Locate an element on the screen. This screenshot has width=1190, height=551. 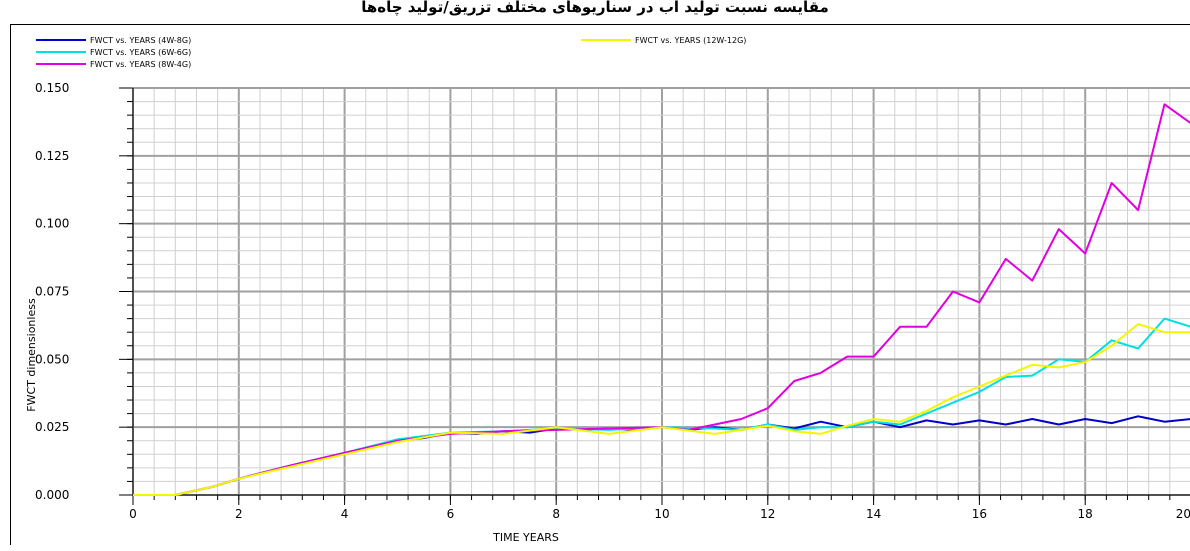
x-tick-label: 10 is located at coordinates (661, 514).